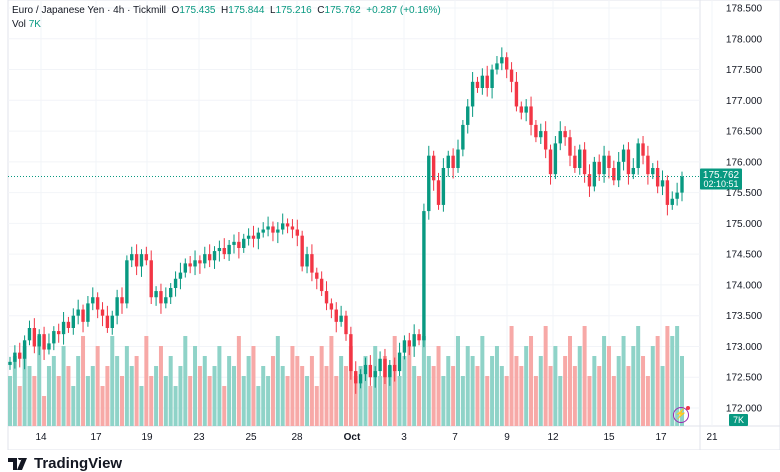 The image size is (780, 472). Describe the element at coordinates (720, 184) in the screenshot. I see `bar-countdown: 02:10:51` at that location.